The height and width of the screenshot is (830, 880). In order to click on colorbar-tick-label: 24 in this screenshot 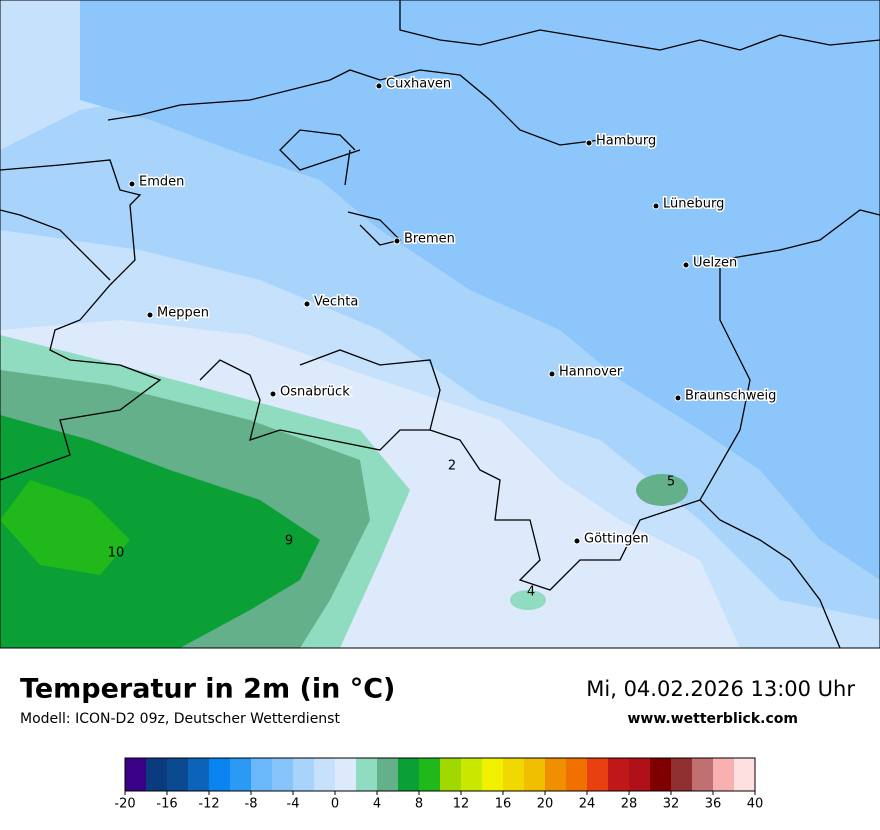, I will do `click(587, 804)`.